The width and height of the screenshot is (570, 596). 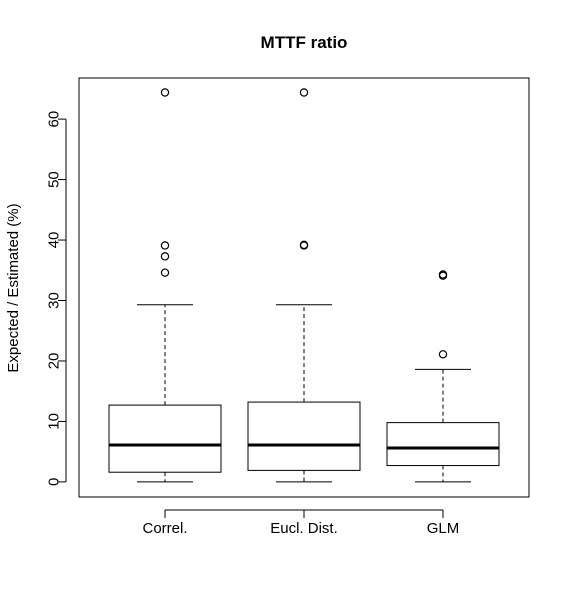 I want to click on x-tick-label: Eucl. Dist., so click(x=304, y=528).